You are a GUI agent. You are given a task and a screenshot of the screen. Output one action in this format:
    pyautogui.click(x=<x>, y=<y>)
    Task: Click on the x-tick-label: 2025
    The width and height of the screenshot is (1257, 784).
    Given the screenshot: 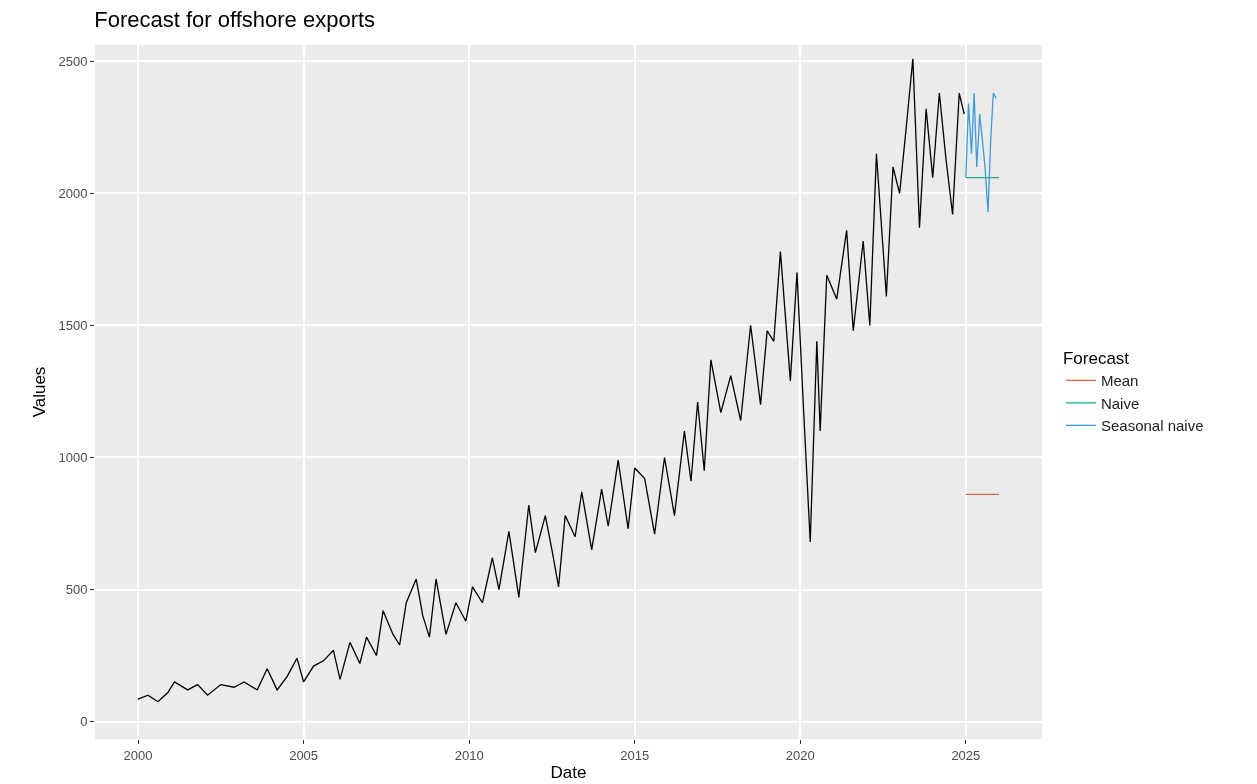 What is the action you would take?
    pyautogui.click(x=966, y=755)
    